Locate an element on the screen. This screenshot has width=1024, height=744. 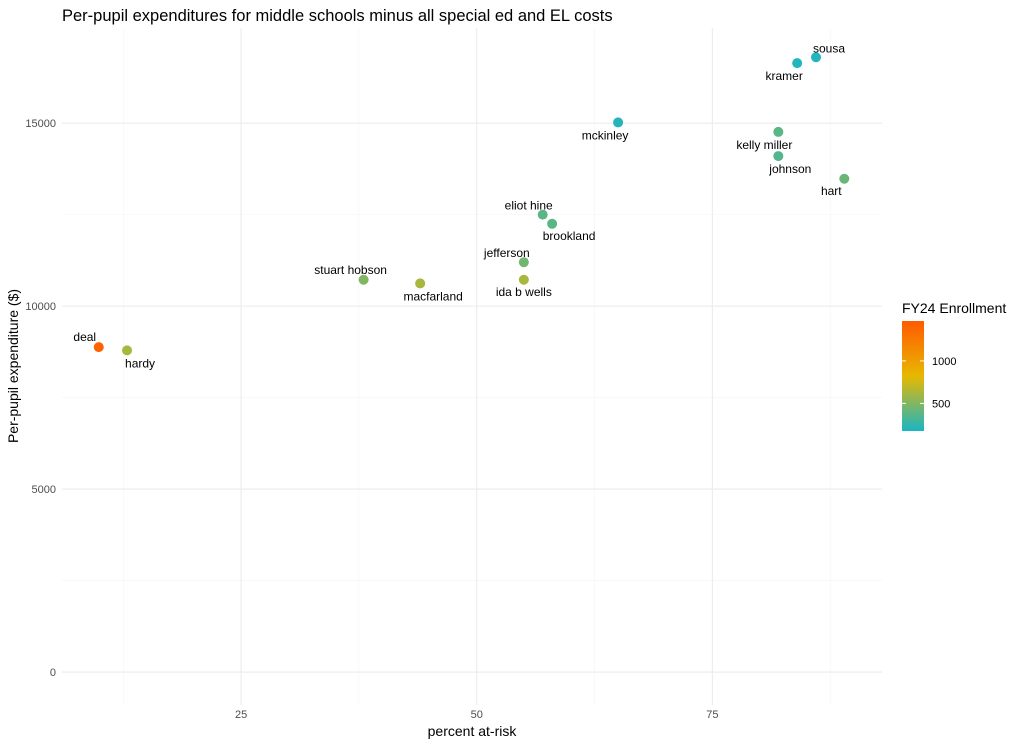
x-tick-label: 75 is located at coordinates (712, 715).